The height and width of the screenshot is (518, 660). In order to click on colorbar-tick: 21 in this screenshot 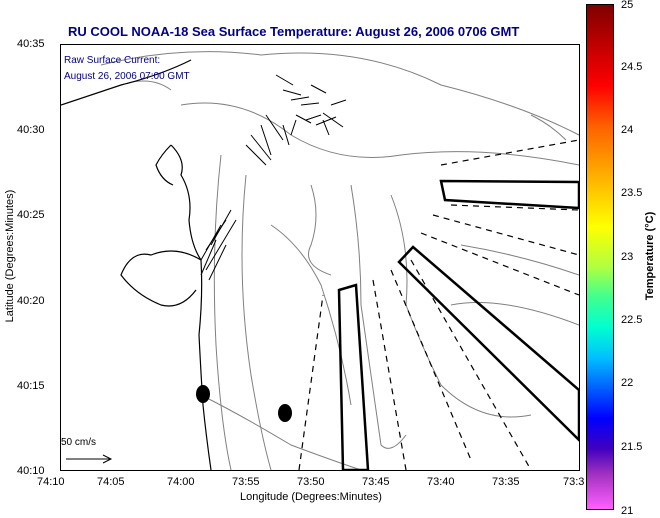, I will do `click(627, 511)`.